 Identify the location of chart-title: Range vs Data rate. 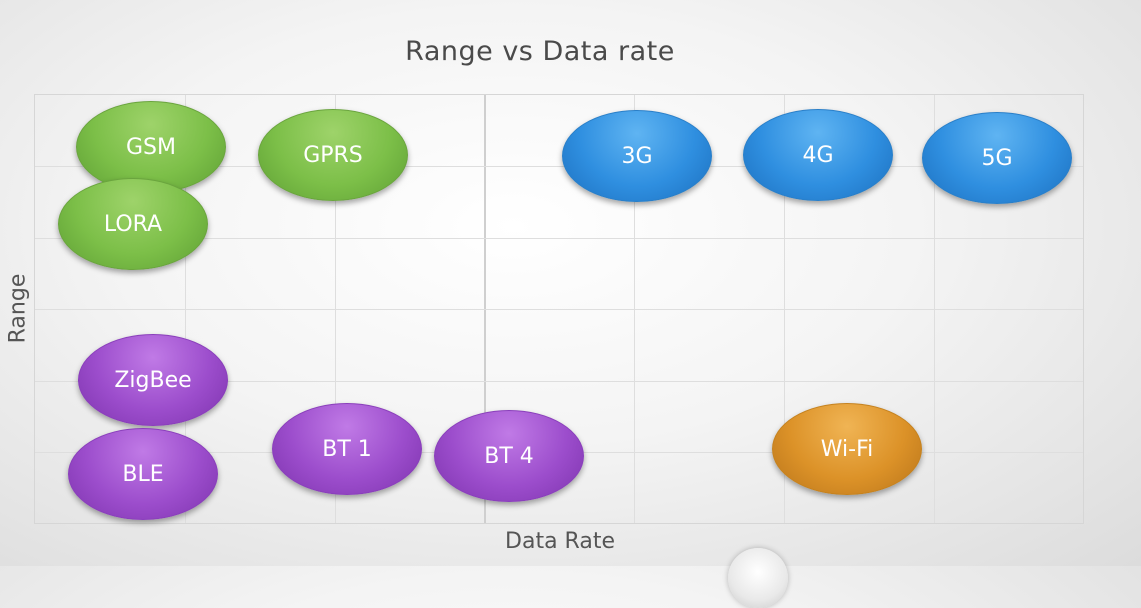
(540, 51).